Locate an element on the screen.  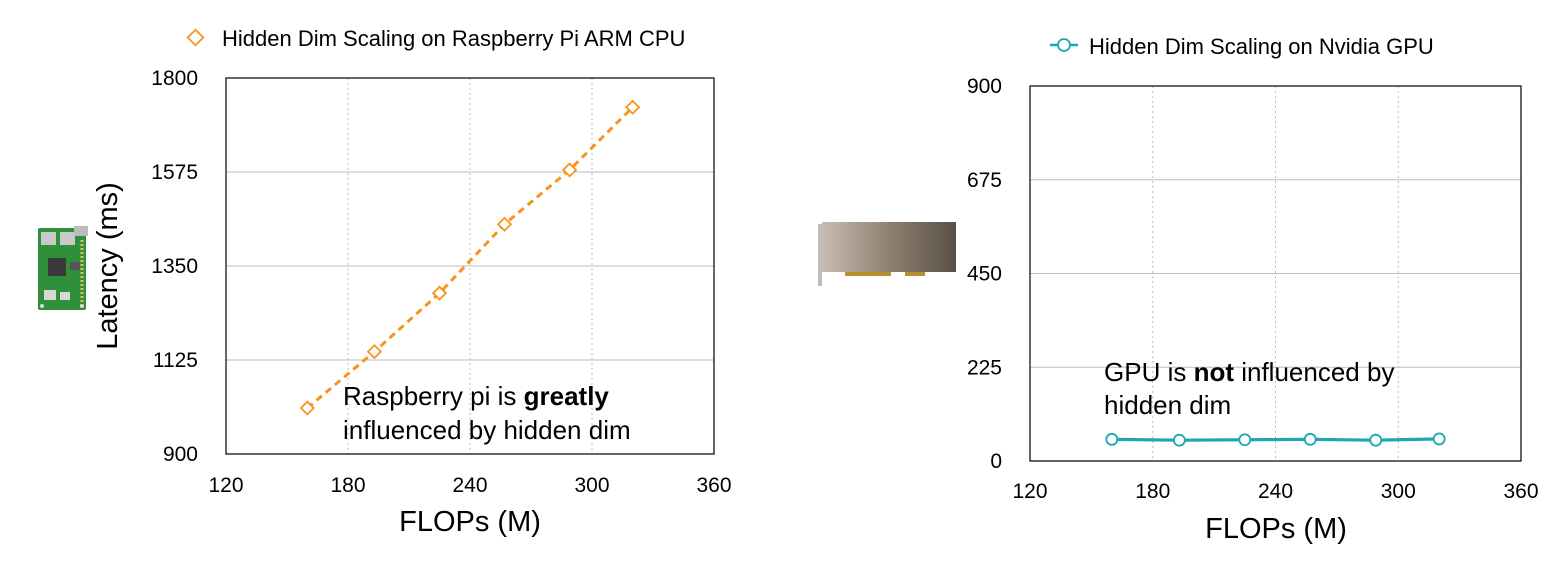
cpu-annotation-line2: influenced by hidden dim is located at coordinates (487, 430).